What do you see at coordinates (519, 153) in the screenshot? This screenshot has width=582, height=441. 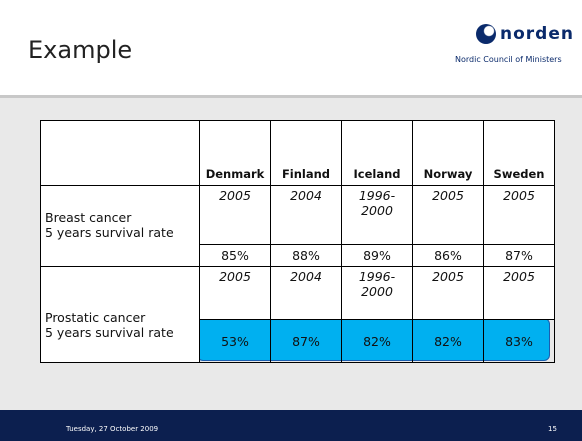 I see `column-header: Sweden` at bounding box center [519, 153].